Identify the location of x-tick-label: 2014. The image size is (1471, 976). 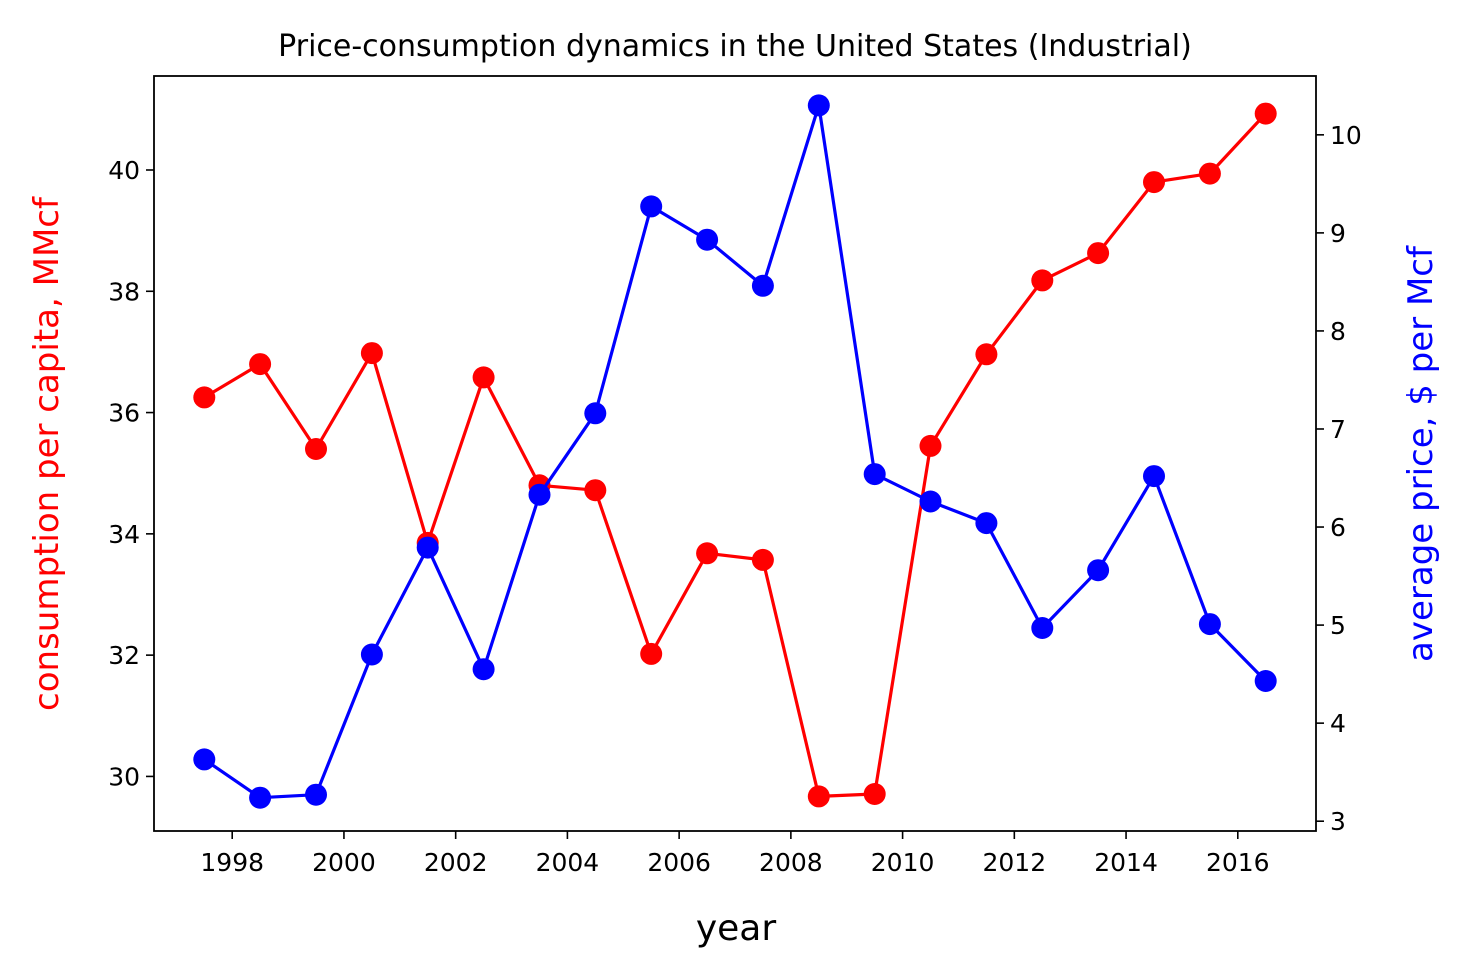
(1126, 862).